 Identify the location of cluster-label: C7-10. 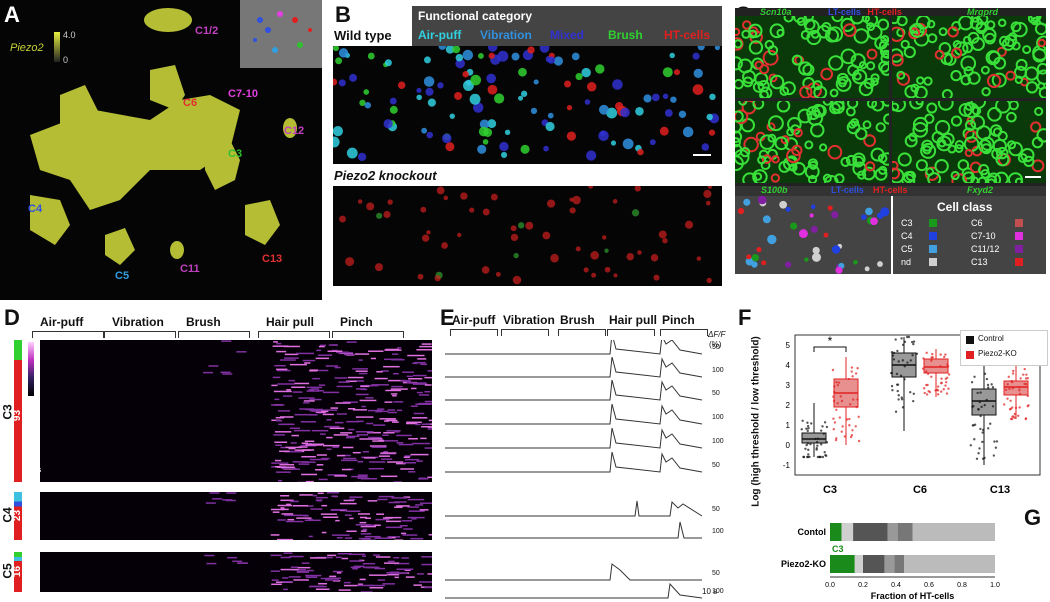
(243, 94).